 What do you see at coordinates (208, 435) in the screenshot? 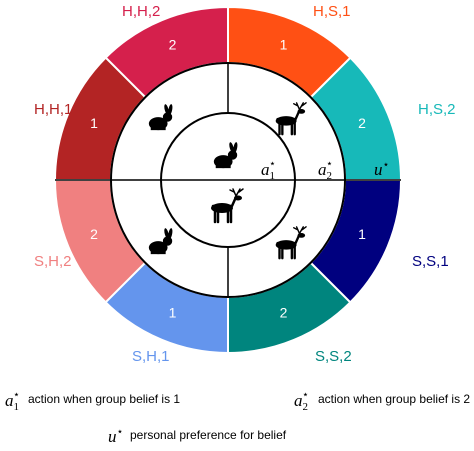
I see `legend-text: personal preference for belief` at bounding box center [208, 435].